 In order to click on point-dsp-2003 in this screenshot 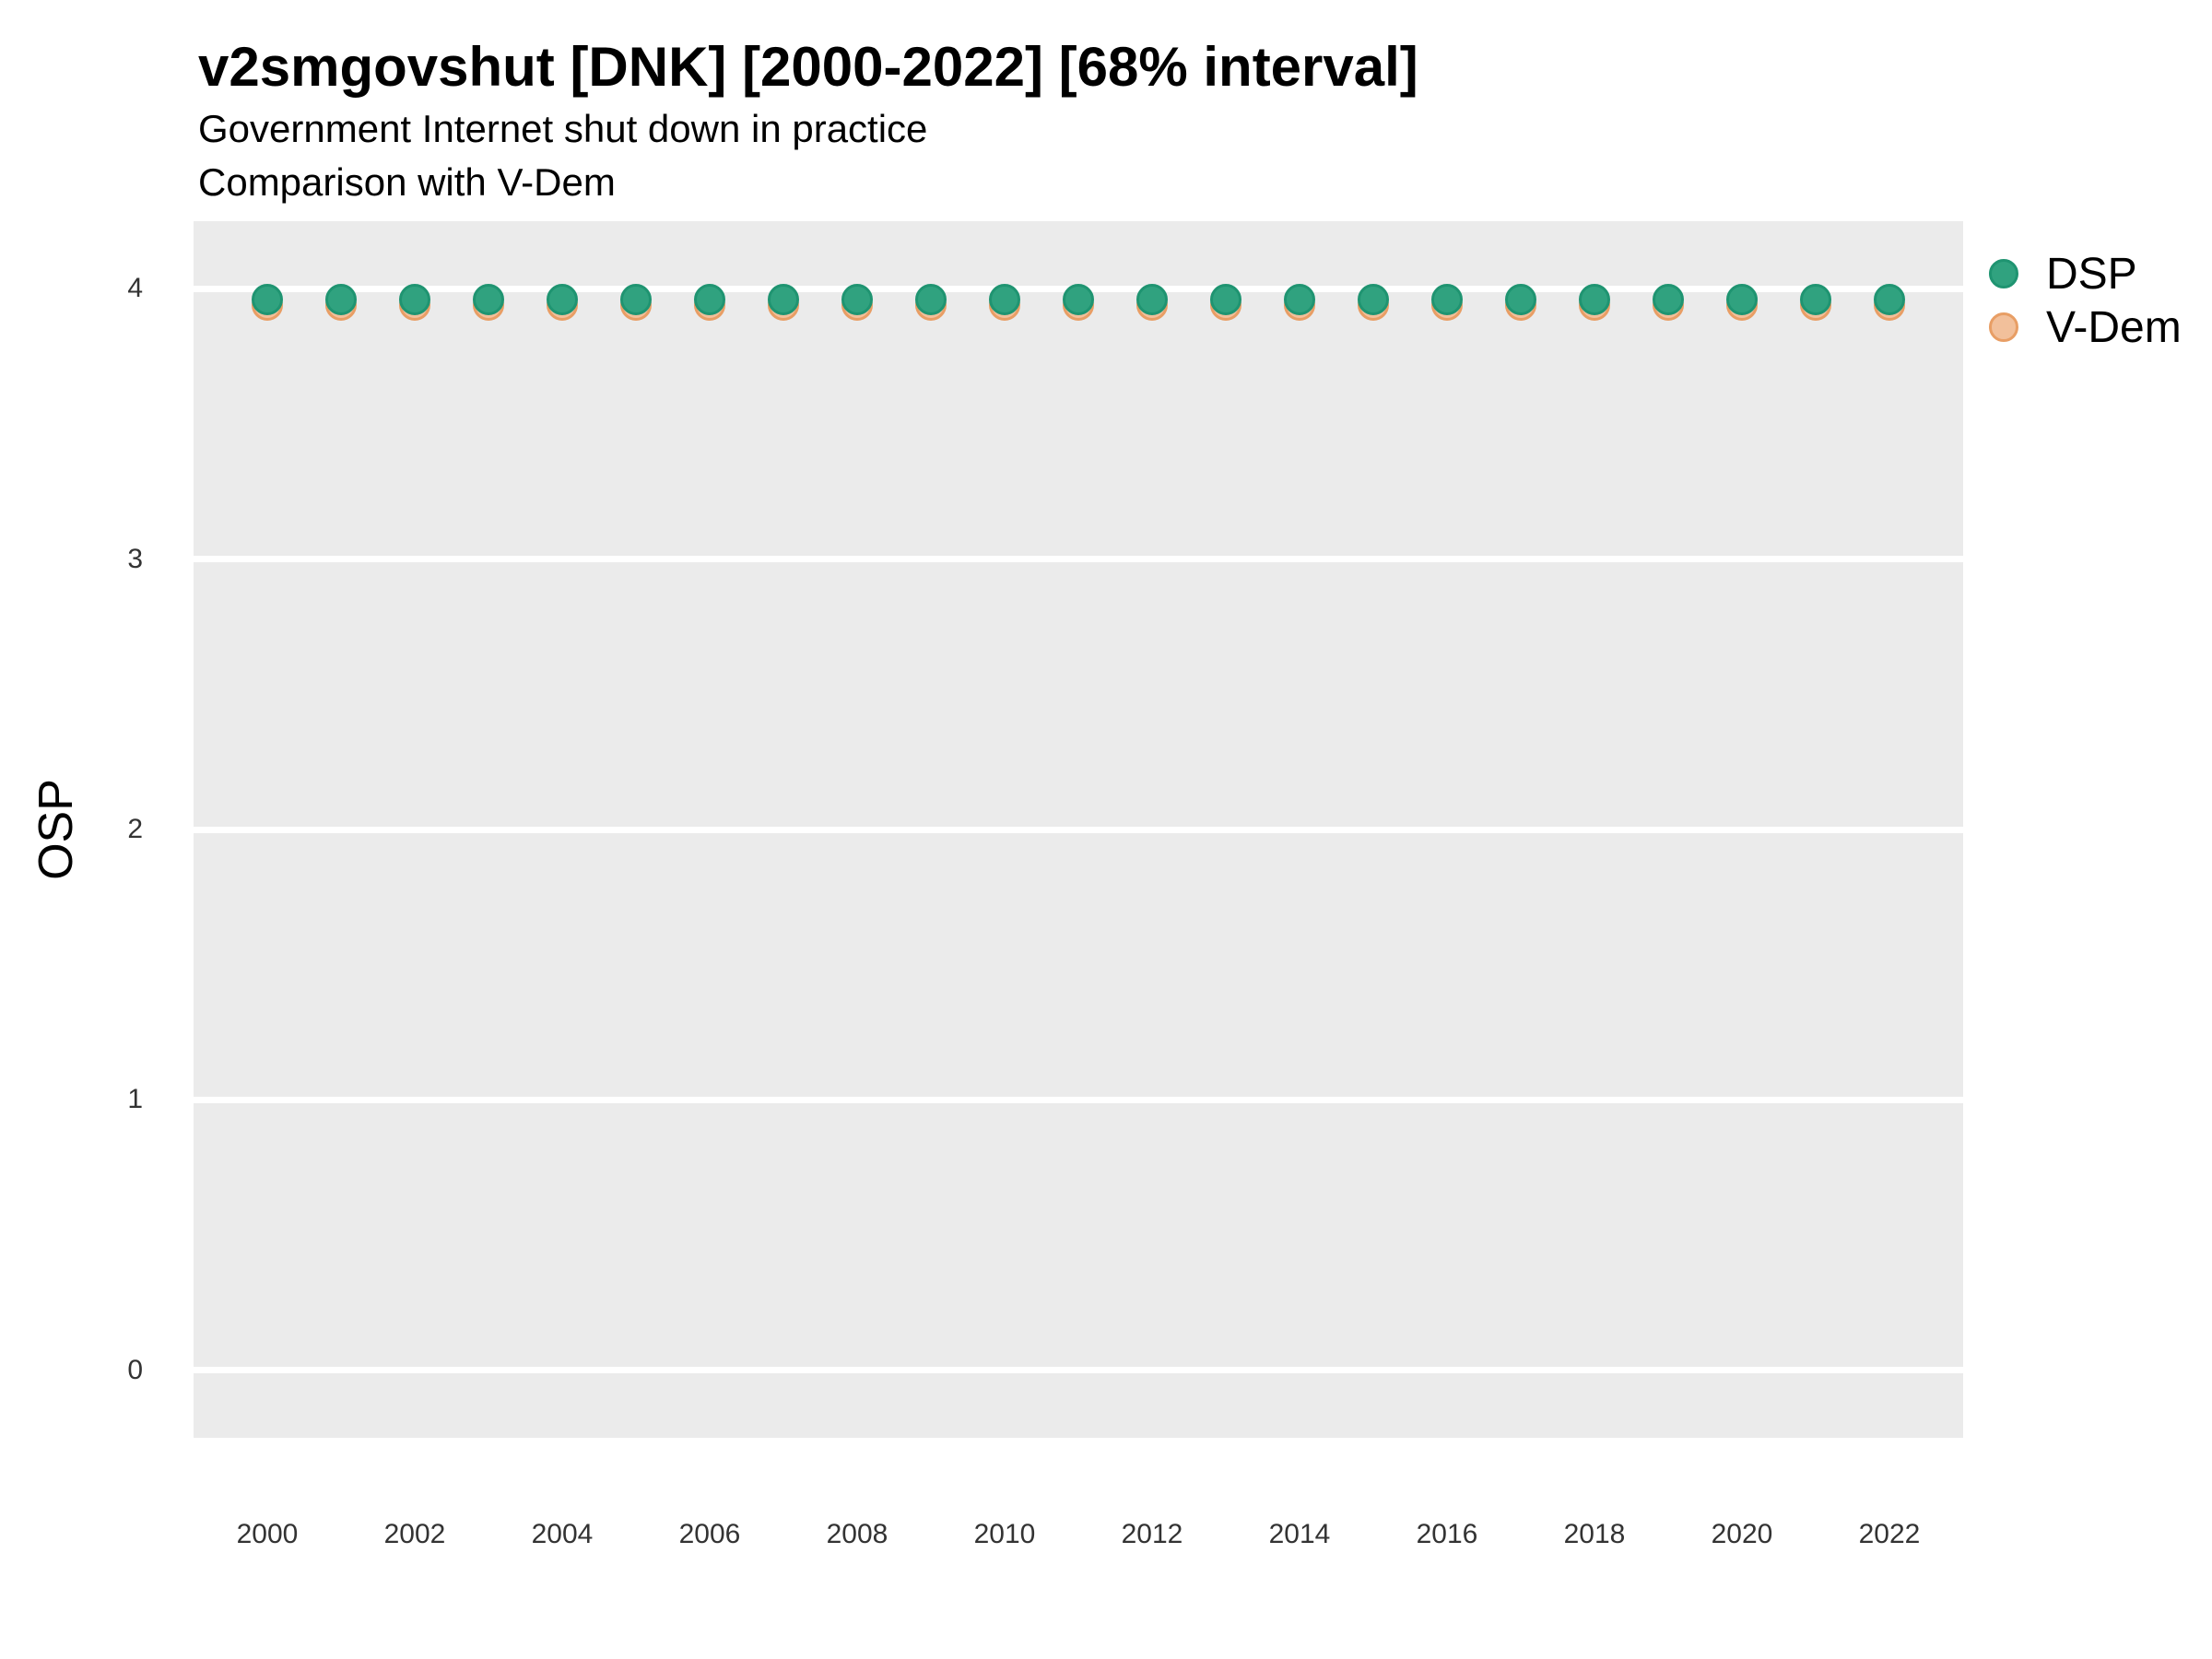, I will do `click(488, 300)`.